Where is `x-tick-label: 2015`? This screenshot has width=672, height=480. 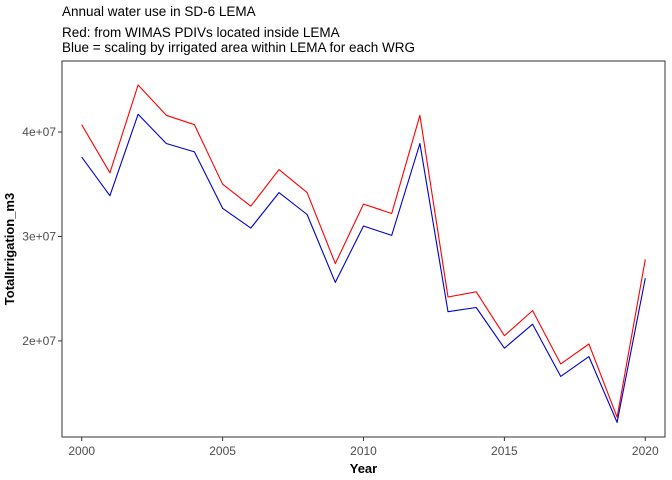
x-tick-label: 2015 is located at coordinates (504, 451).